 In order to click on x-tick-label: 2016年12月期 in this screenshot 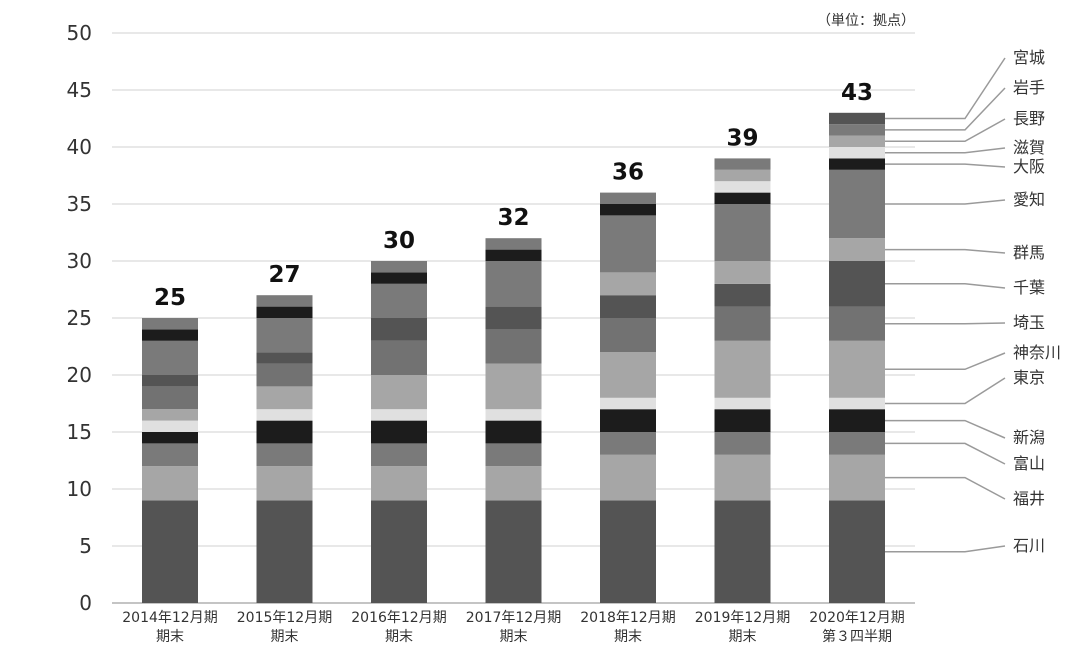, I will do `click(398, 618)`.